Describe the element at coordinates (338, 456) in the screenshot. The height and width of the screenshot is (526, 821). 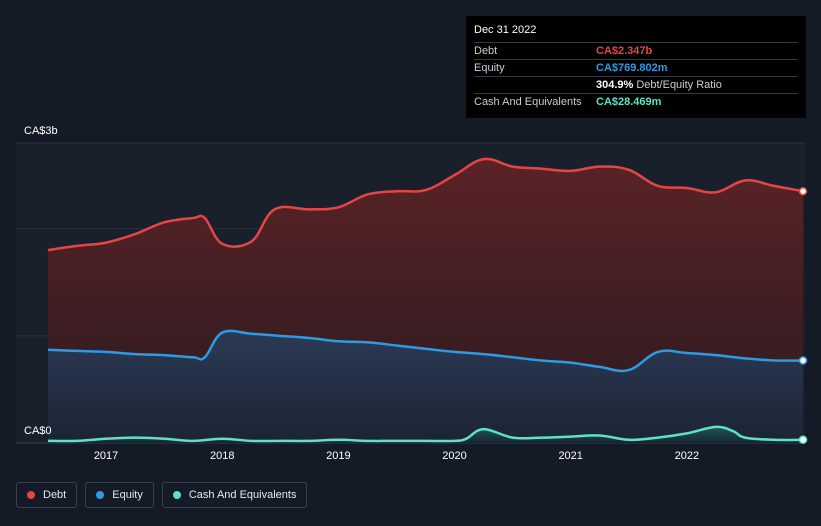
I see `x-tick-label: 2019` at that location.